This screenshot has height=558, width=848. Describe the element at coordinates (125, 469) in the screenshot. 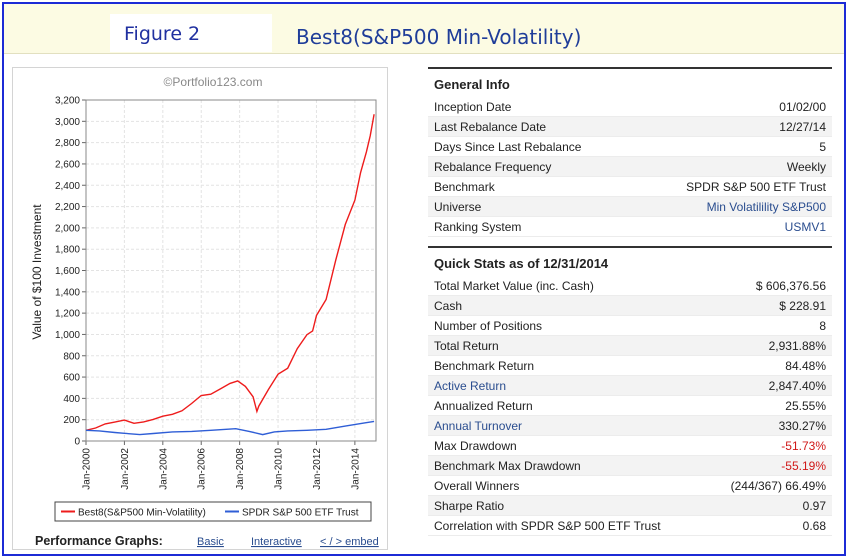

I see `x-tick-label: Jan-2002` at that location.